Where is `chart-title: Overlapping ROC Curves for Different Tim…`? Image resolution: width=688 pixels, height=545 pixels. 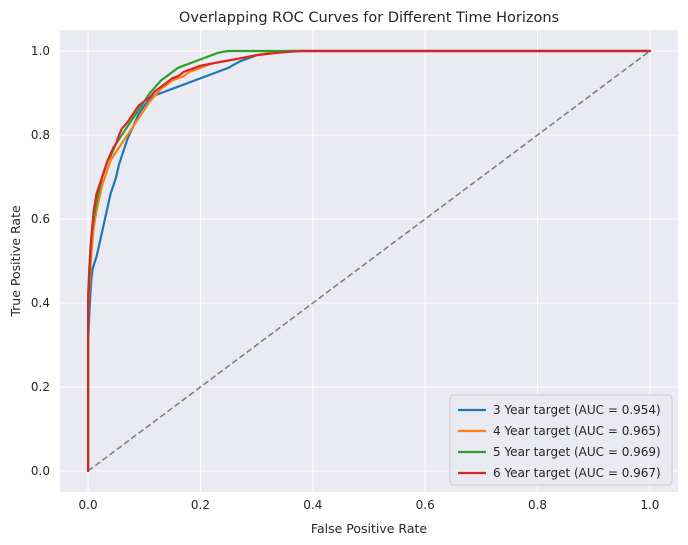 chart-title: Overlapping ROC Curves for Different Tim… is located at coordinates (369, 18).